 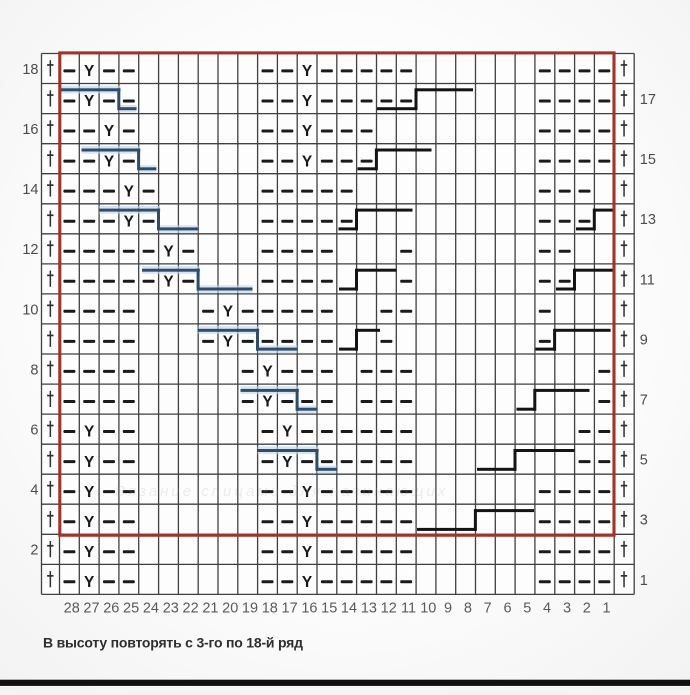 What do you see at coordinates (210, 609) in the screenshot?
I see `svg-text: 21` at bounding box center [210, 609].